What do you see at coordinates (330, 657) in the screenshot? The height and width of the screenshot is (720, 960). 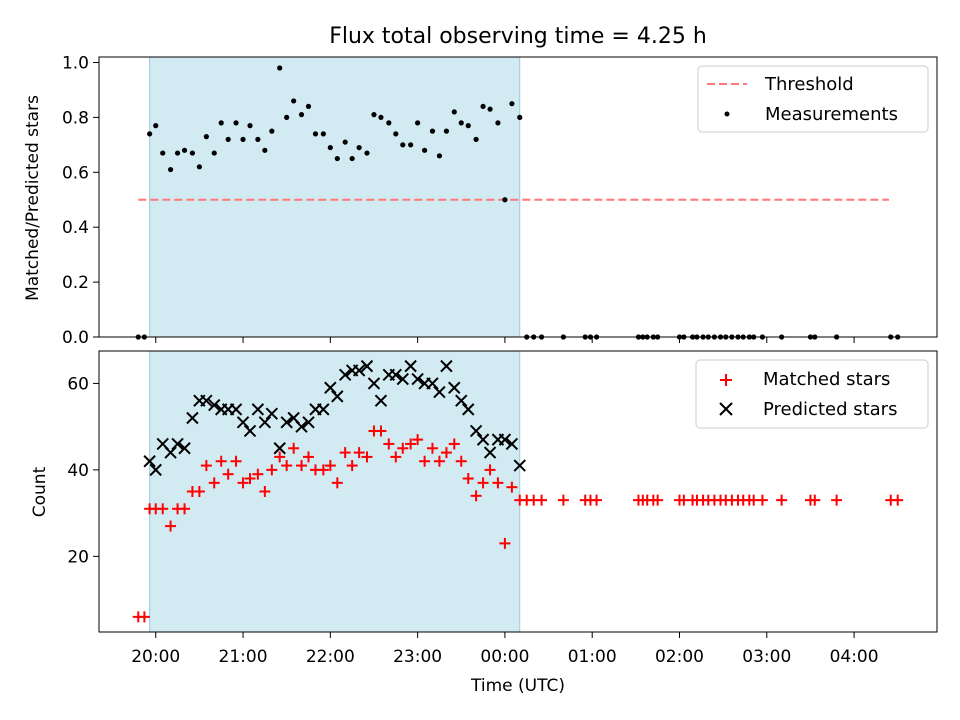 I see `x-tick-label: 22:00` at bounding box center [330, 657].